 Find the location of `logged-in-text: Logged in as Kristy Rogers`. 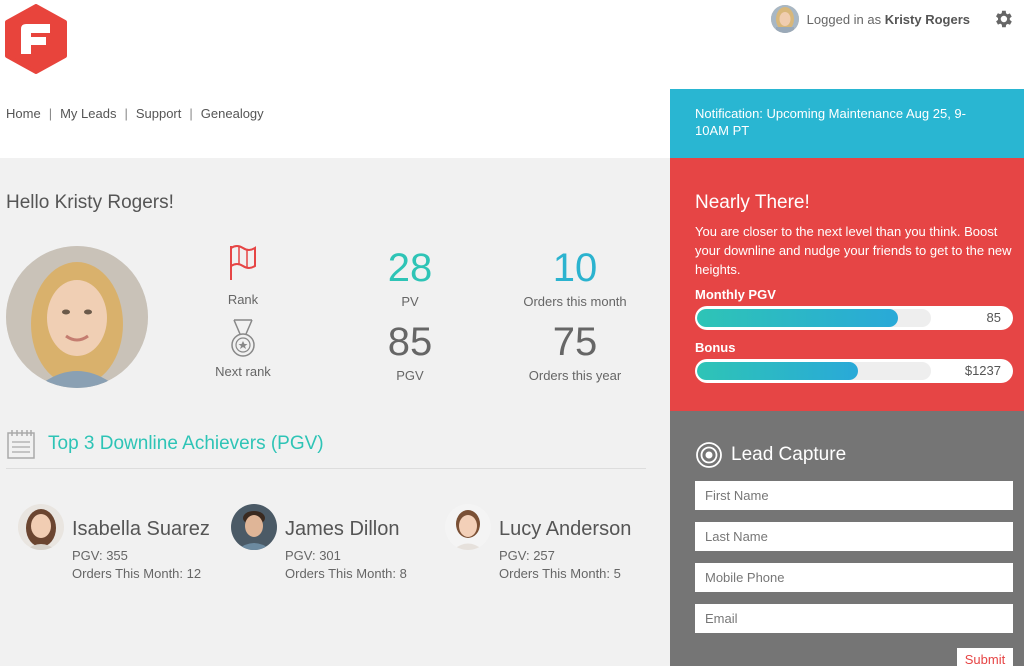

logged-in-text: Logged in as Kristy Rogers is located at coordinates (888, 19).